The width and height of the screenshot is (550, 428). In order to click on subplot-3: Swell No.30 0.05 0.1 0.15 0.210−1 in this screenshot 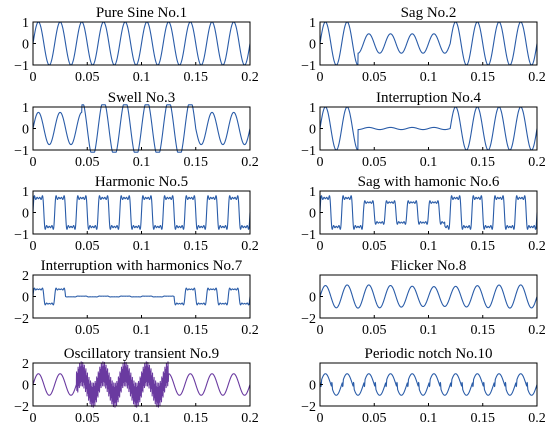, I will do `click(136, 130)`.